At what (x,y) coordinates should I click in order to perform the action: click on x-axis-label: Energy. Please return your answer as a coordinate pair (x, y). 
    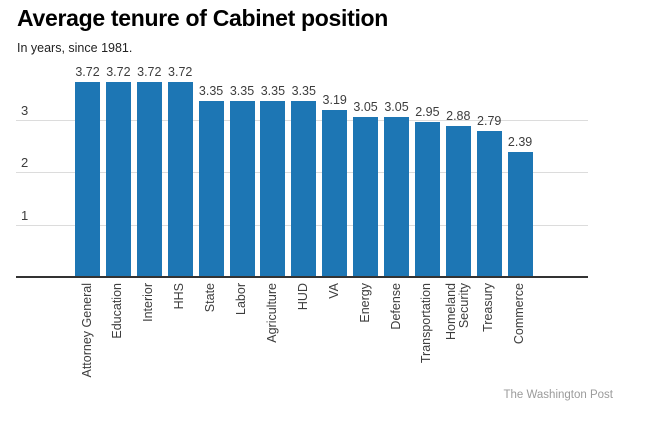
    Looking at the image, I should click on (364, 303).